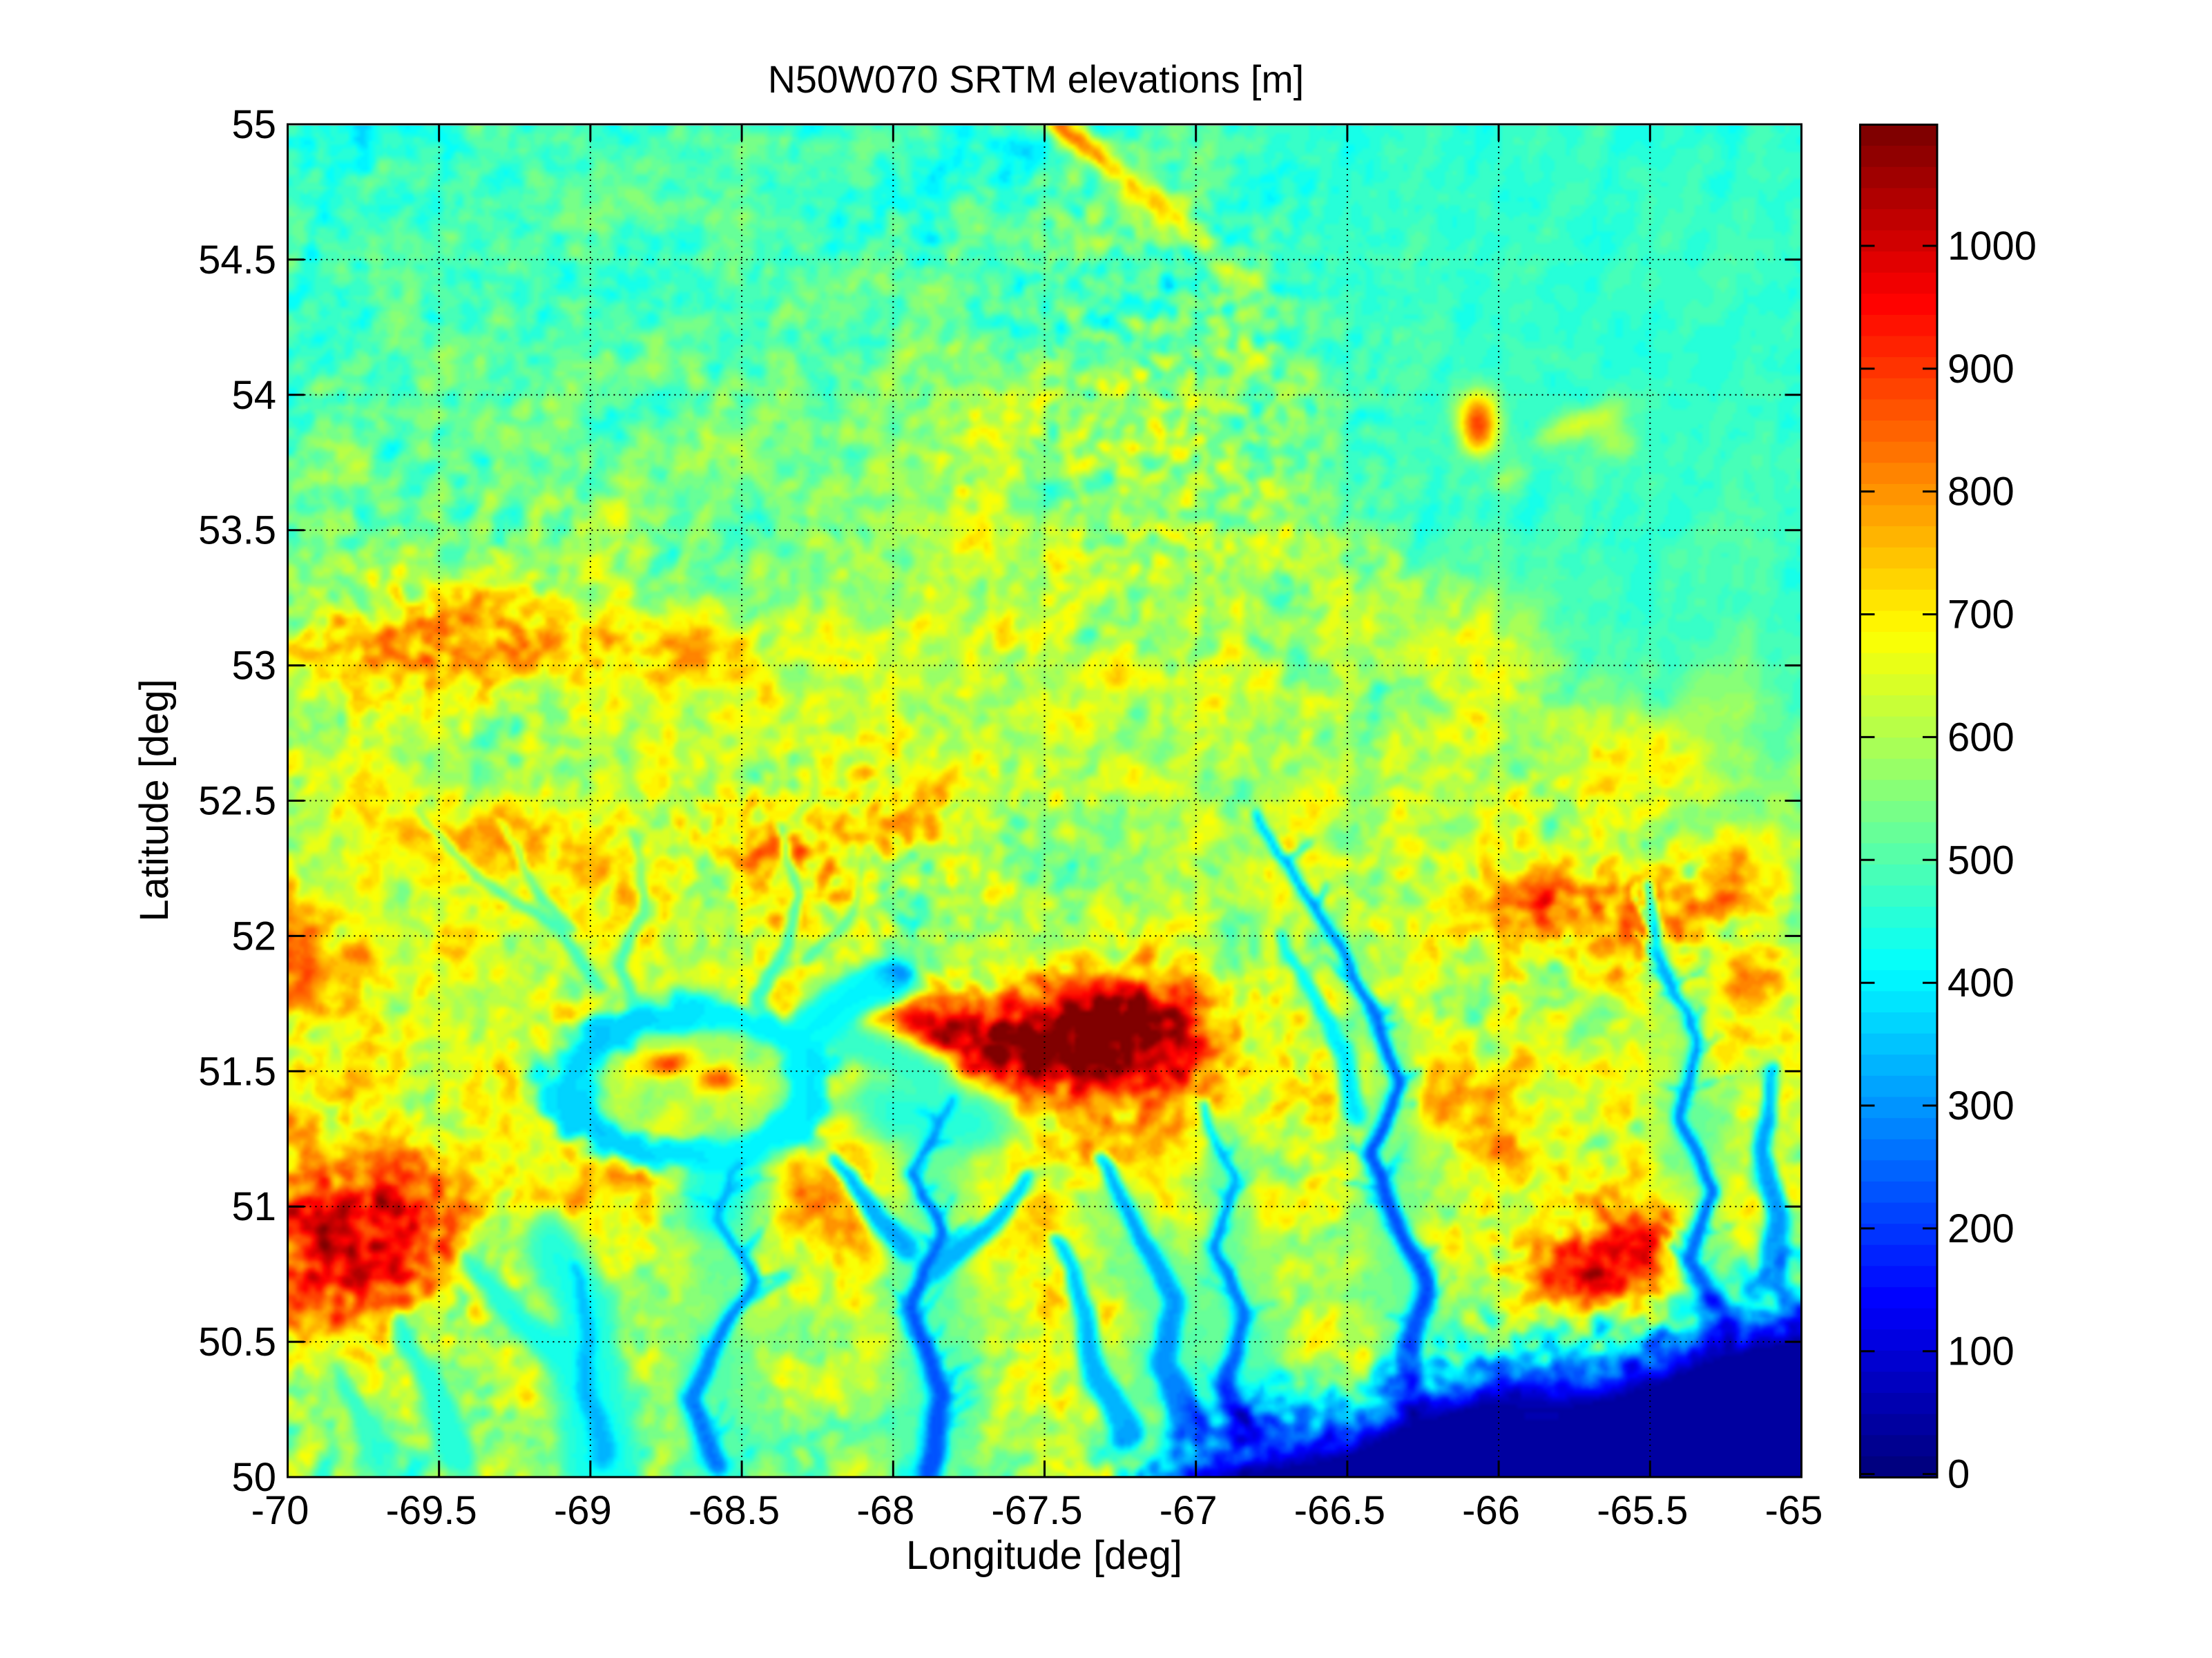 Image resolution: width=2212 pixels, height=1658 pixels. I want to click on svg-text: -66.5, so click(1340, 1510).